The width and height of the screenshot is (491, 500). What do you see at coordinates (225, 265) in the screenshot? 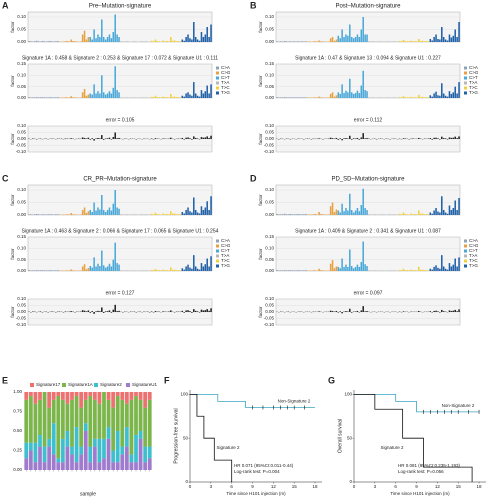
I see `legend-label: T>G` at bounding box center [225, 265].